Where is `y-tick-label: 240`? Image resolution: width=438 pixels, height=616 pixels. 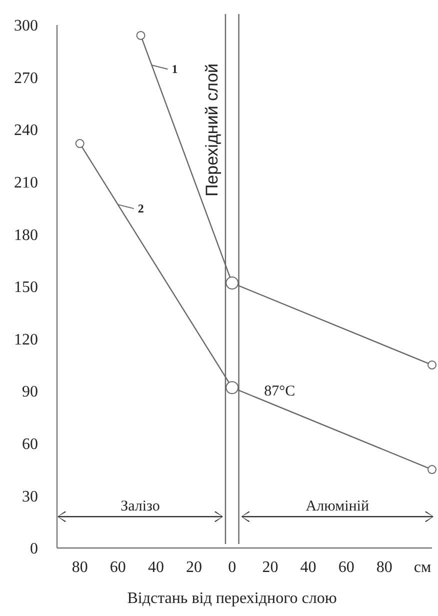
y-tick-label: 240 is located at coordinates (26, 131).